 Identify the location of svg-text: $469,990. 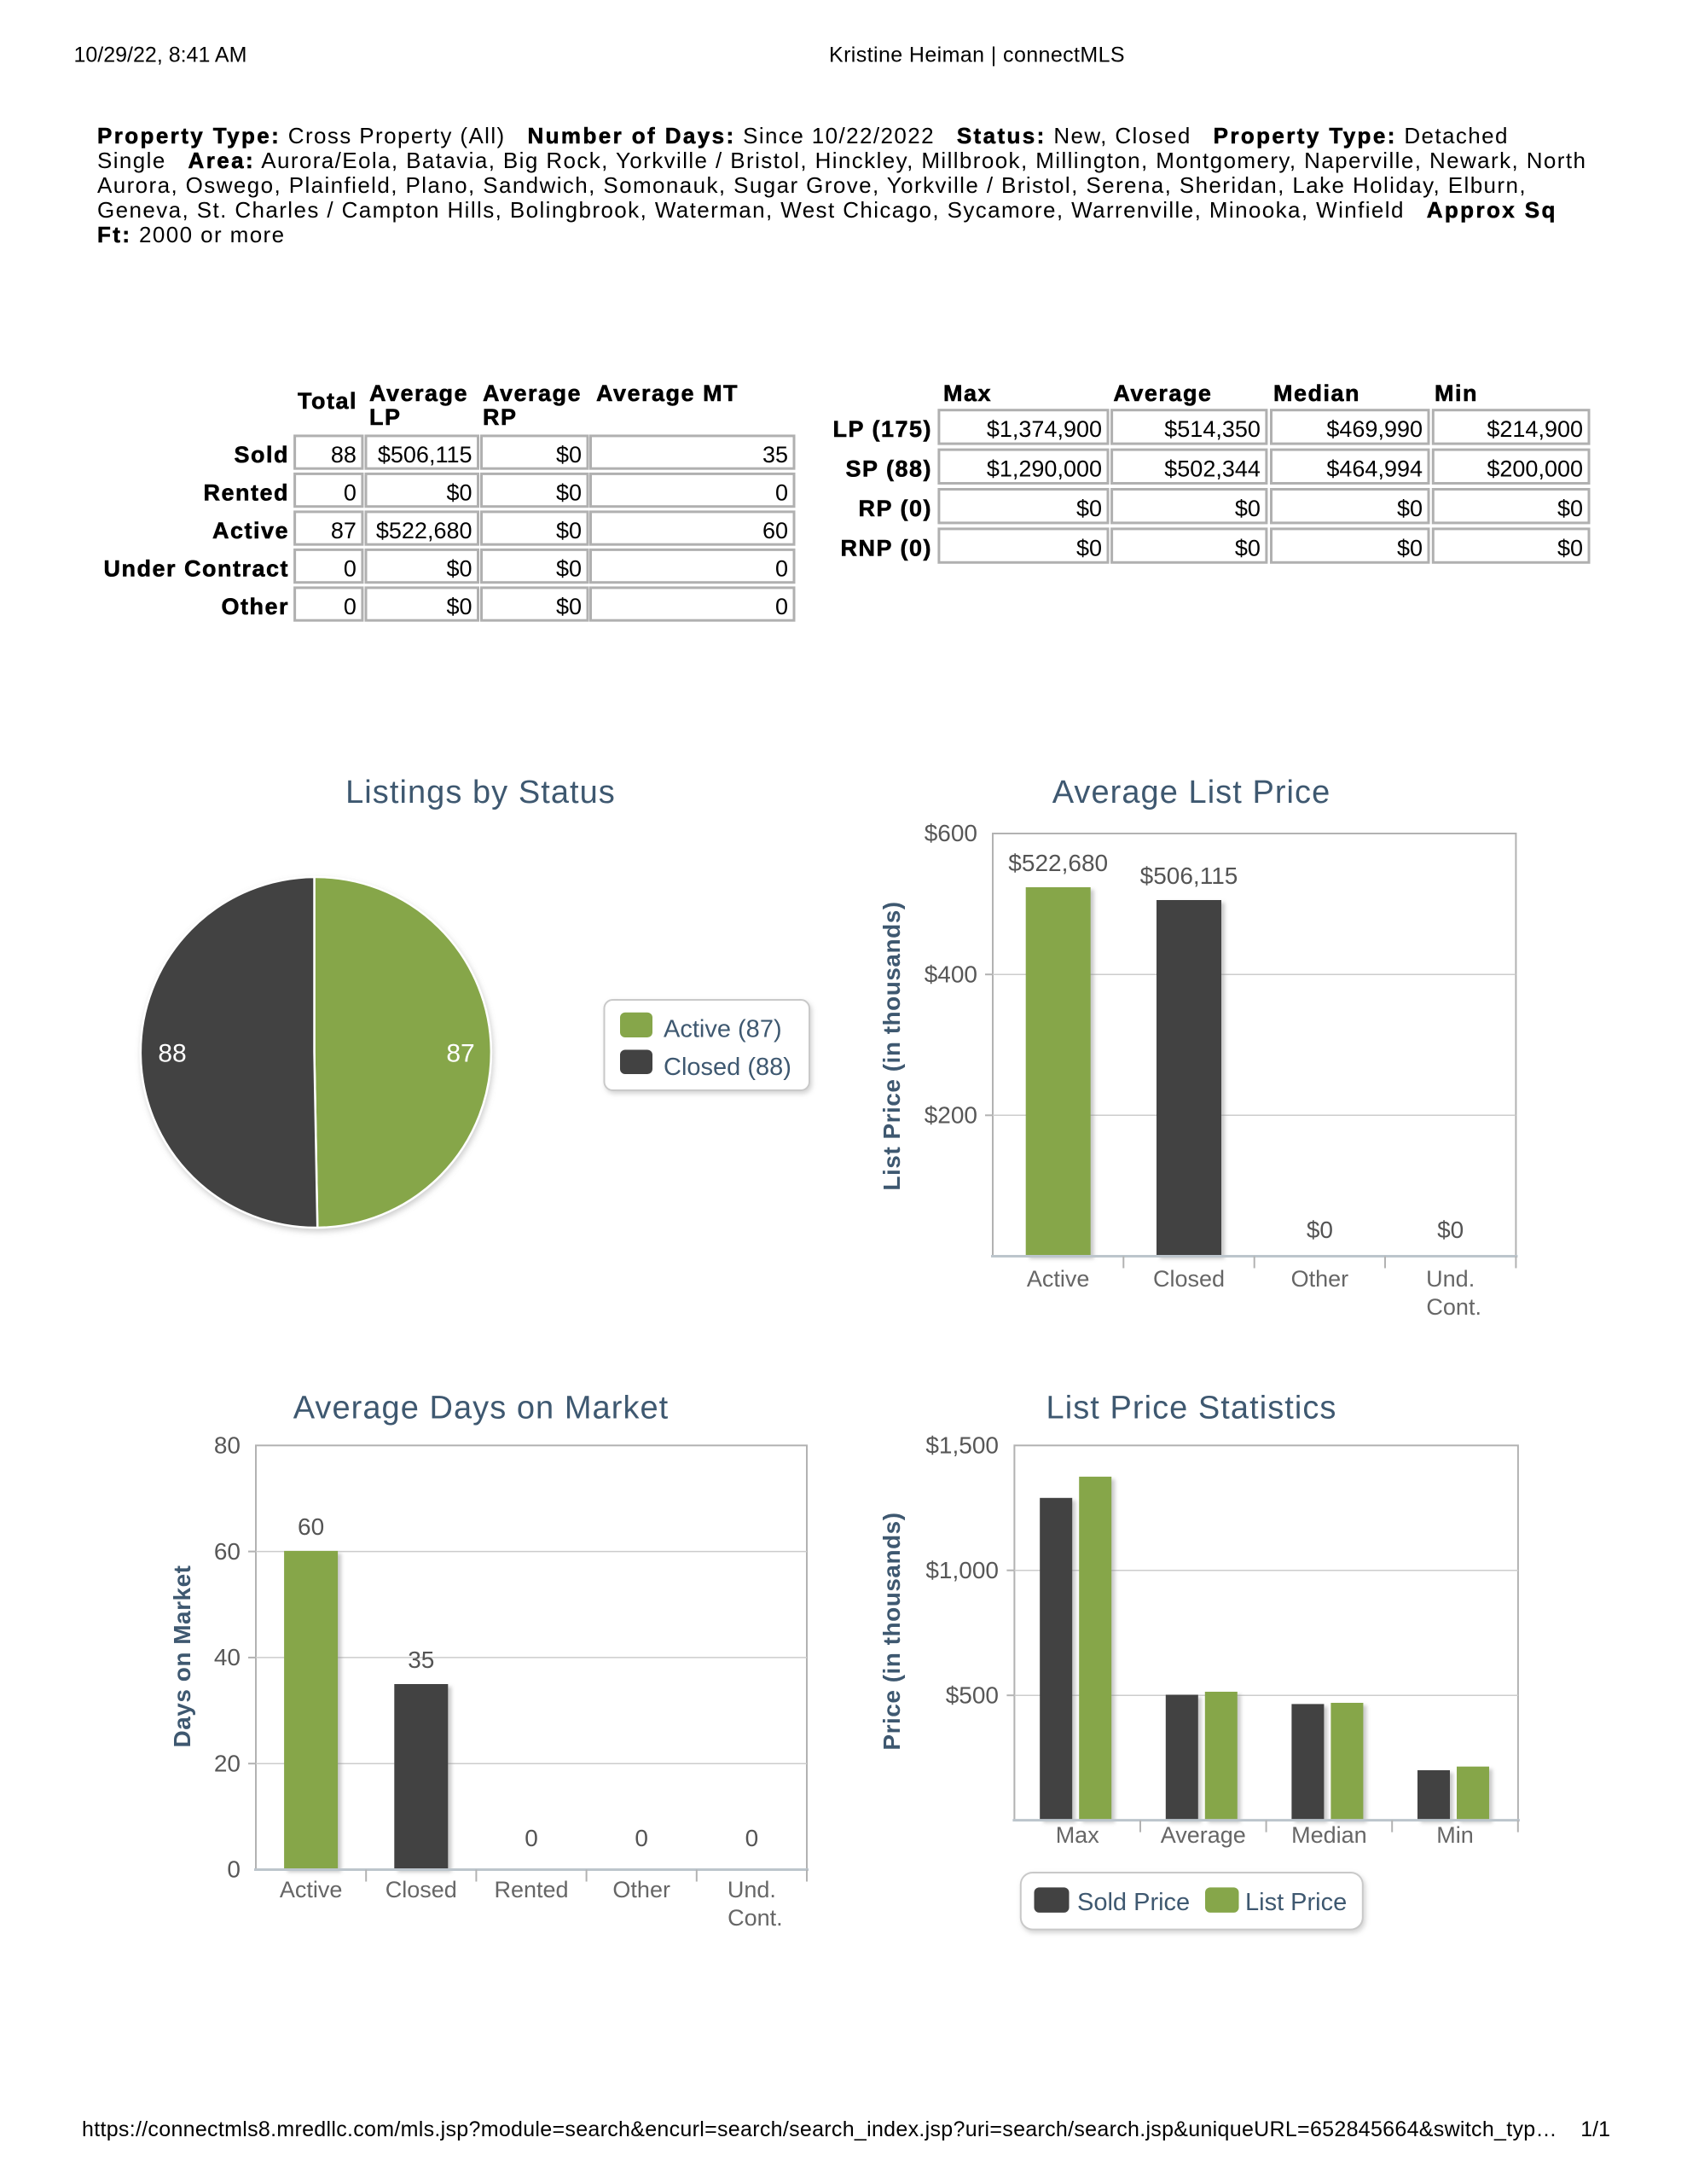
(1375, 429).